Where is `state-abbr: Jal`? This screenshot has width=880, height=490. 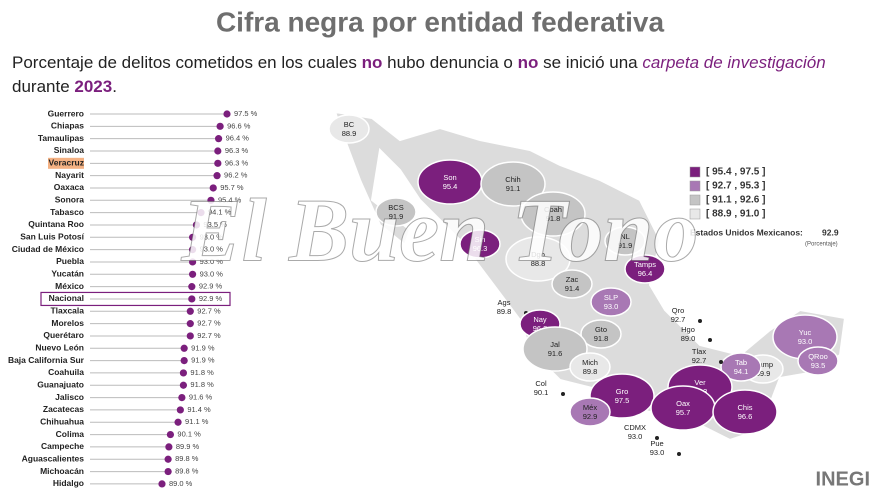
state-abbr: Jal is located at coordinates (555, 344).